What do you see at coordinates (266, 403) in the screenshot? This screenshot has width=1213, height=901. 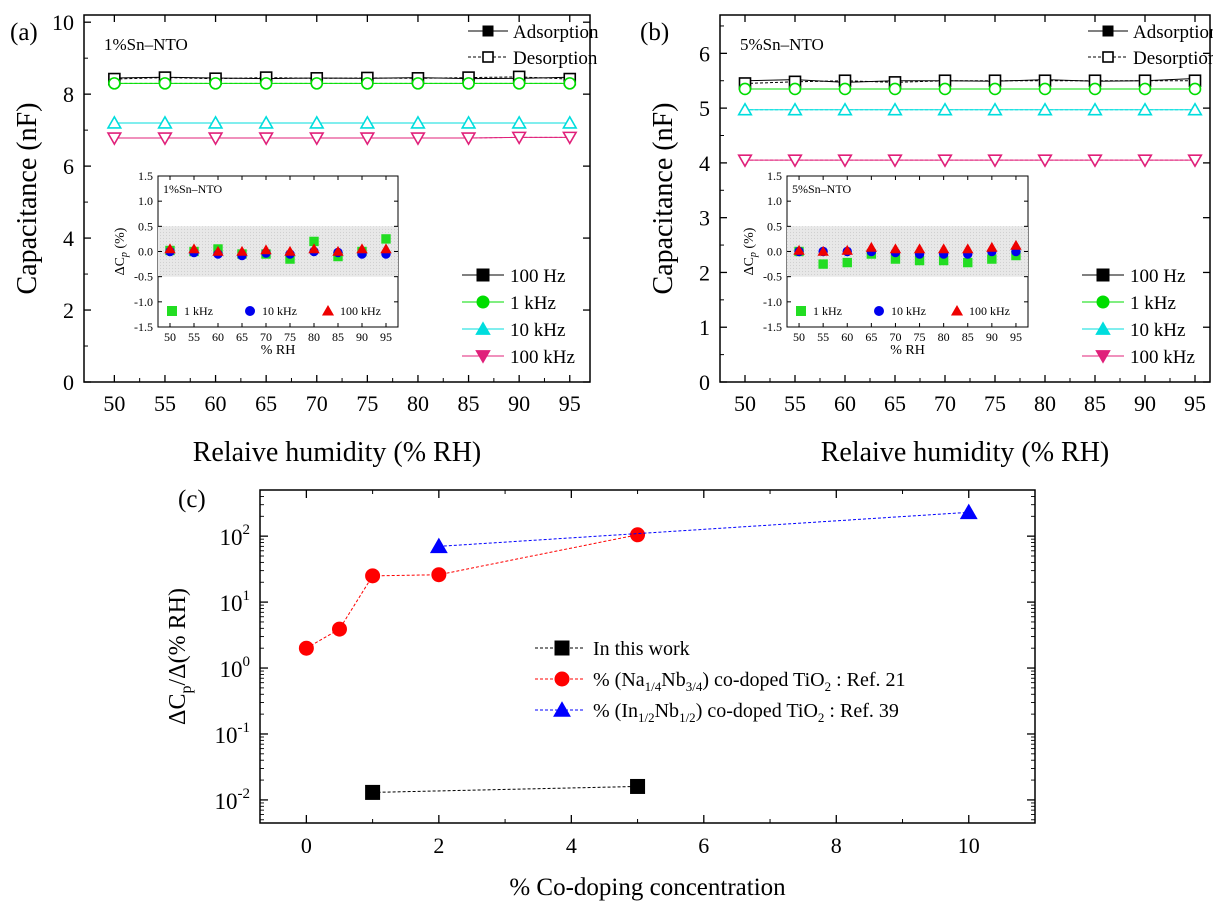 I see `x-tick-label: 65` at bounding box center [266, 403].